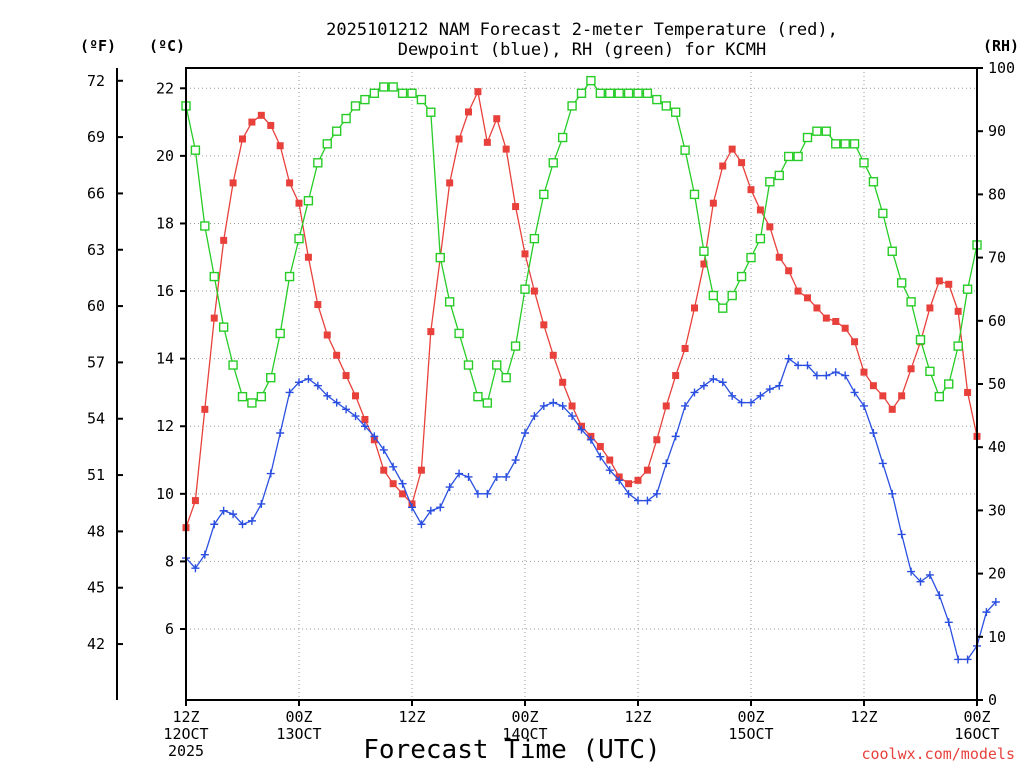 This screenshot has height=768, width=1024. Describe the element at coordinates (96, 531) in the screenshot. I see `fahrenheit-tick-label: 48` at that location.